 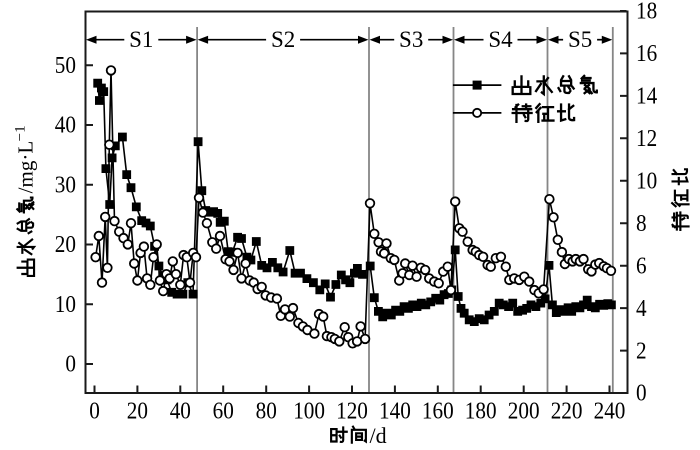 What do you see at coordinates (646, 54) in the screenshot?
I see `svg-text: 16` at bounding box center [646, 54].